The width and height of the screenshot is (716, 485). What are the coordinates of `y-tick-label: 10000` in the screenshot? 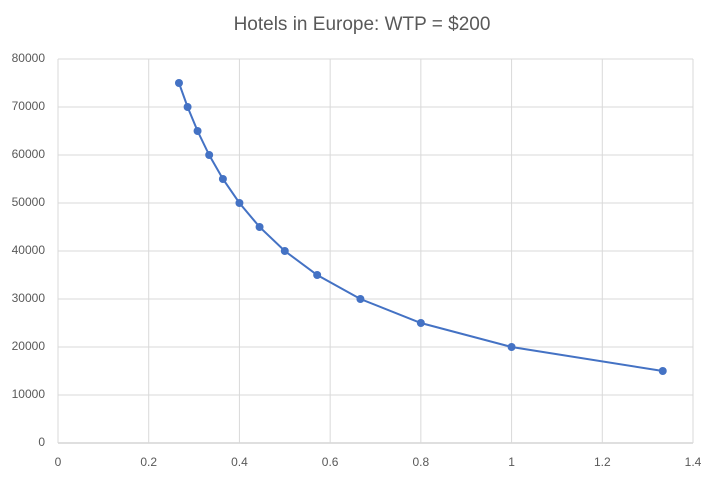 It's located at (29, 394).